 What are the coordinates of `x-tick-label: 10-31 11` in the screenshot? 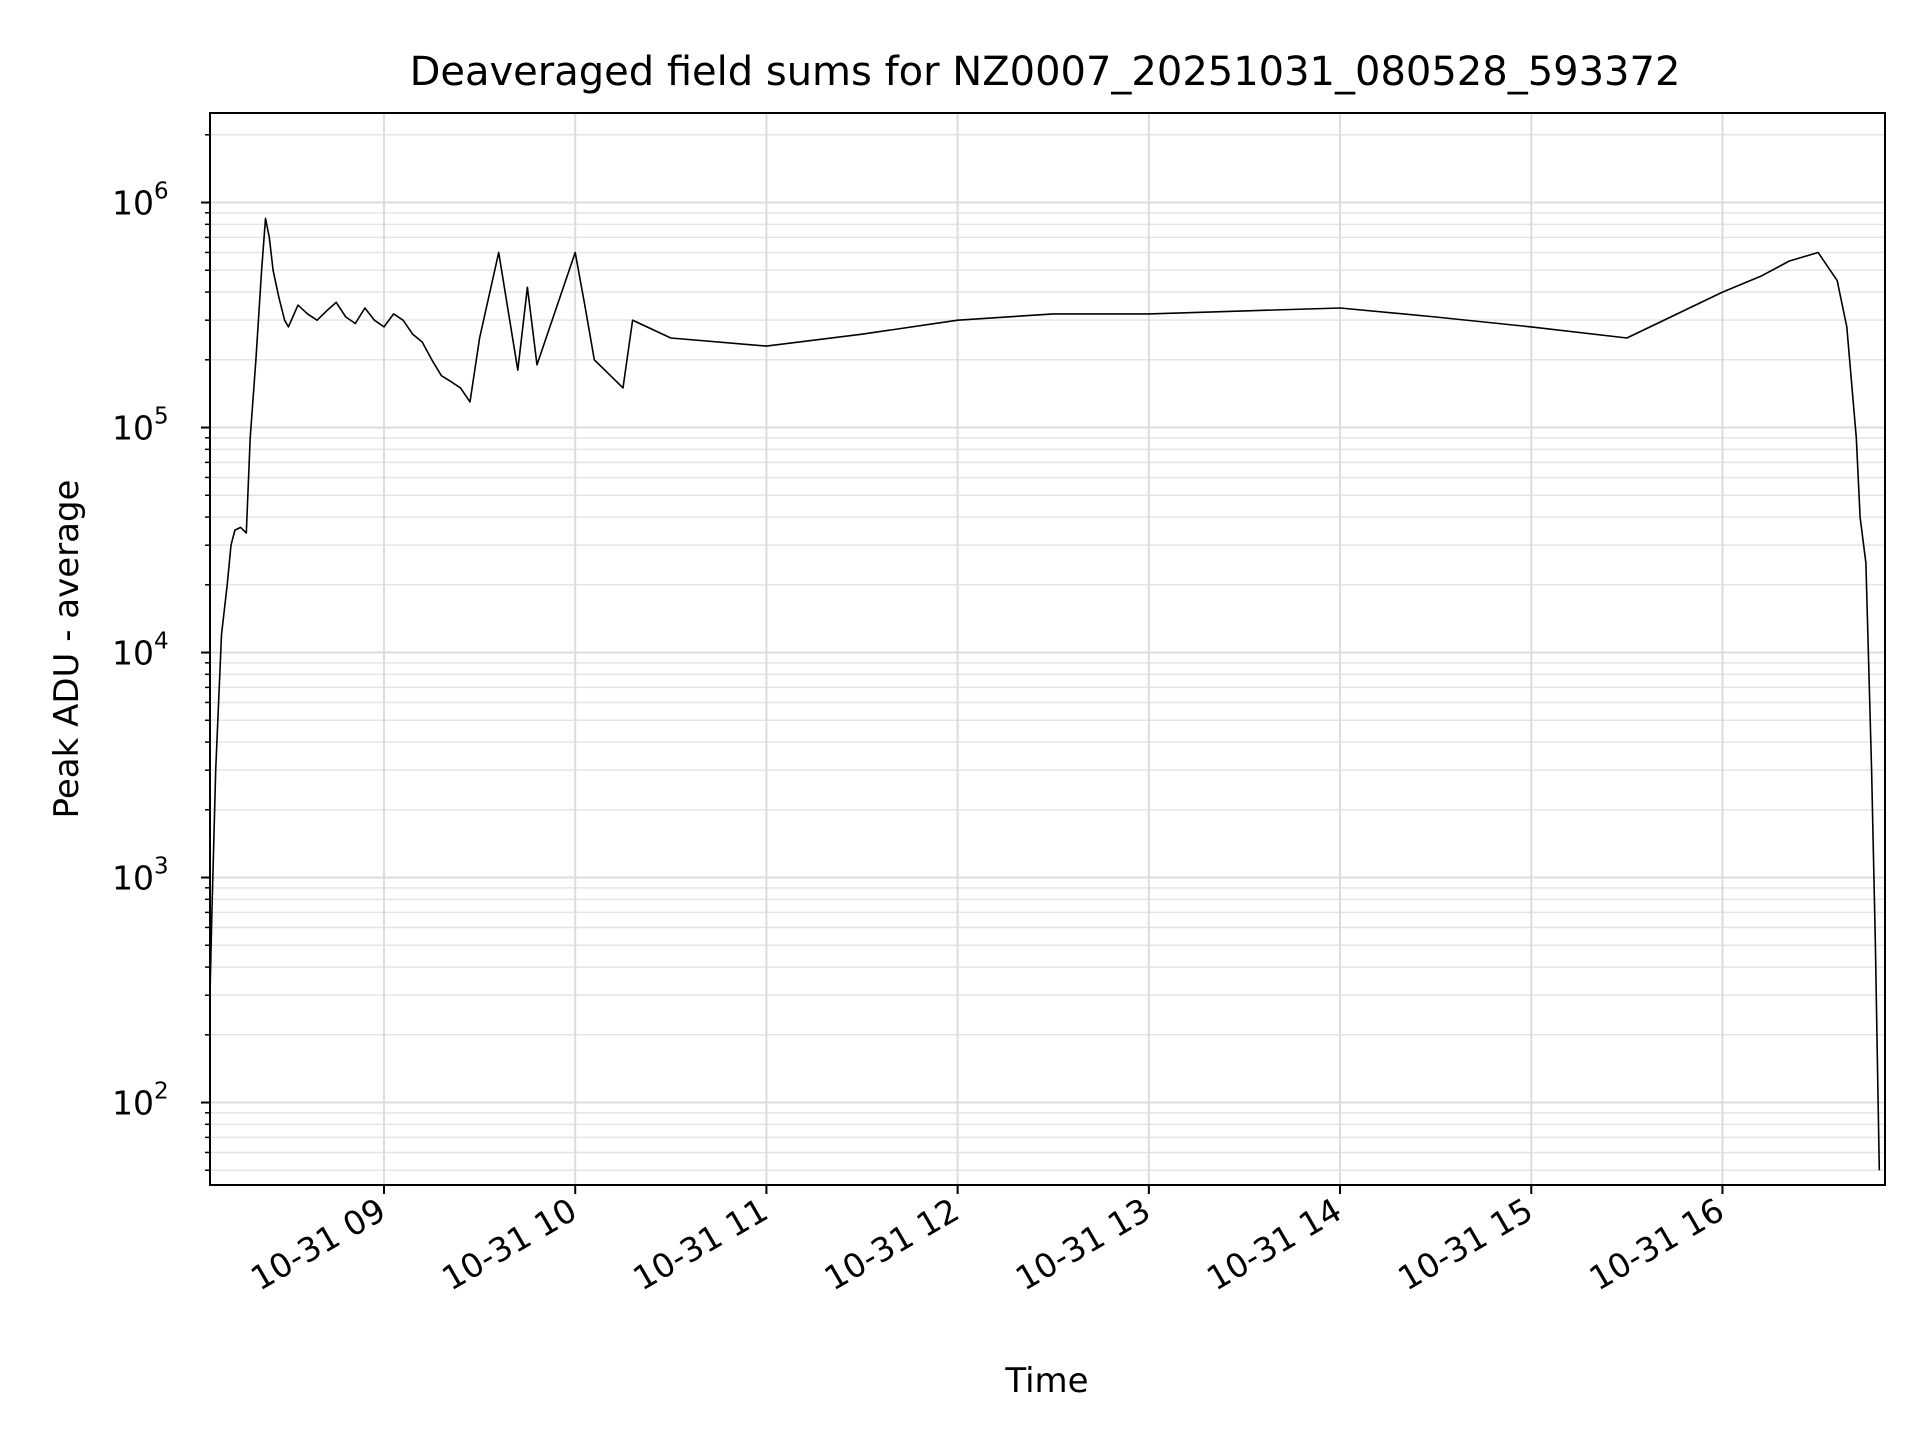 It's located at (700, 1244).